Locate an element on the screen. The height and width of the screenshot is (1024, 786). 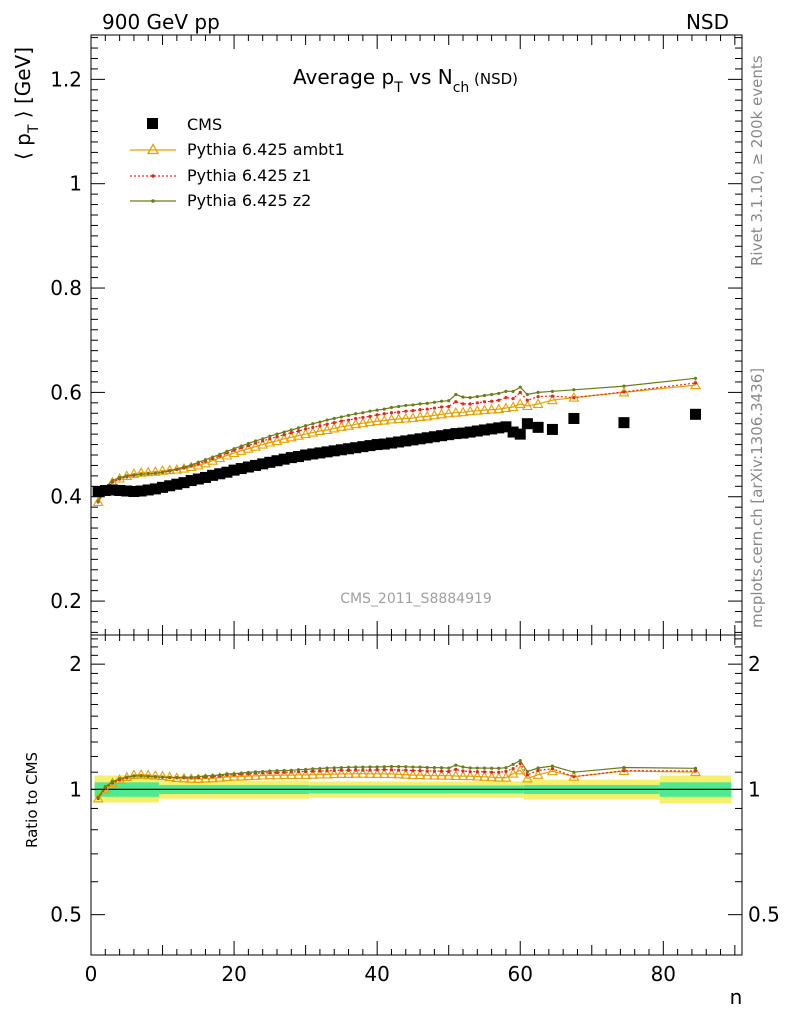
main-y-tick-label: 0.4 is located at coordinates (66, 497).